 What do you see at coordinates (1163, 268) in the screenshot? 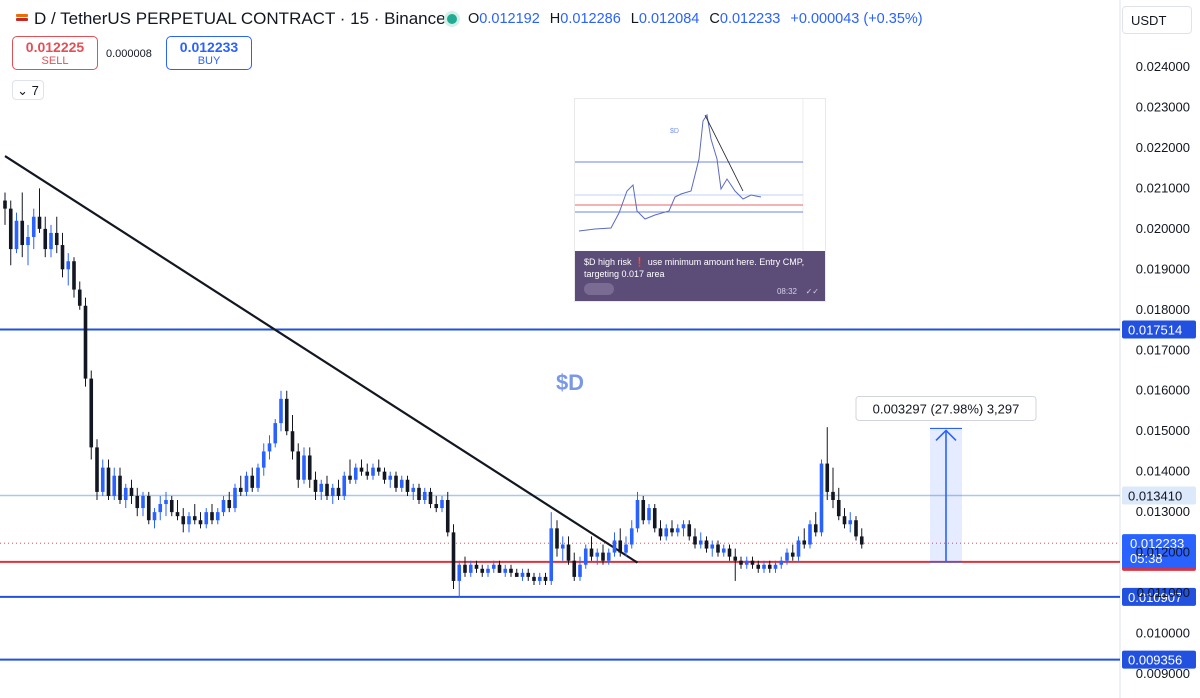
I see `y-tick-label: 0.019000` at bounding box center [1163, 268].